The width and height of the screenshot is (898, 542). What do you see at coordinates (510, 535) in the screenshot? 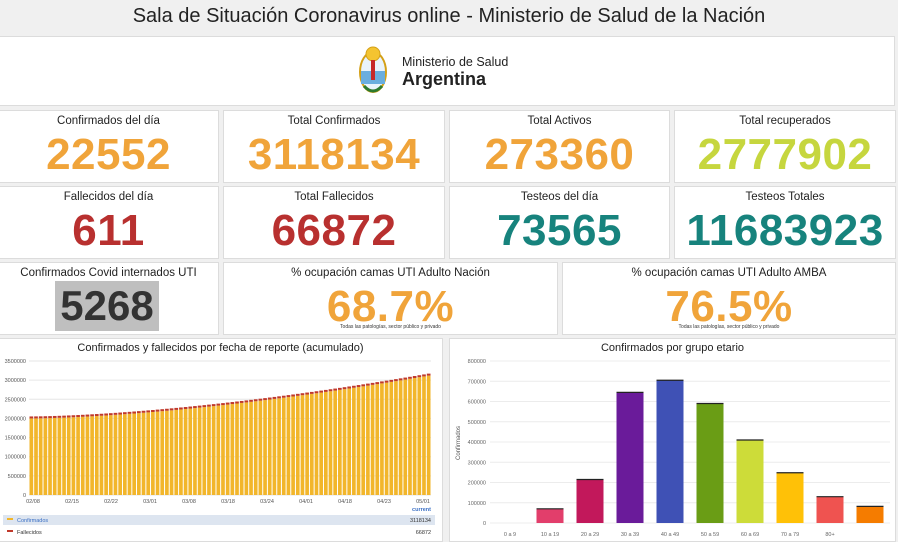
I see `x-tick-label: 0 a 9` at bounding box center [510, 535].